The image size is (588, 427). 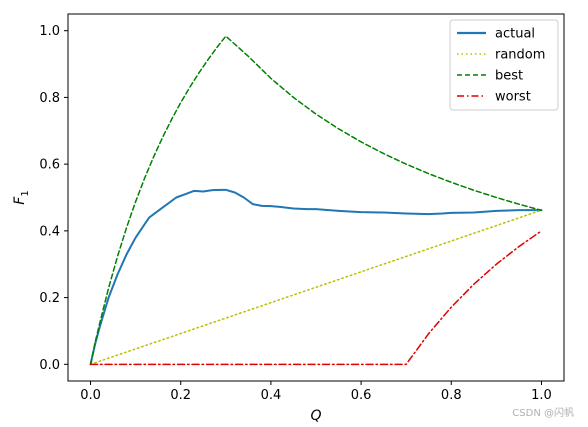 I want to click on y-tick-label: 0.8, so click(x=49, y=98).